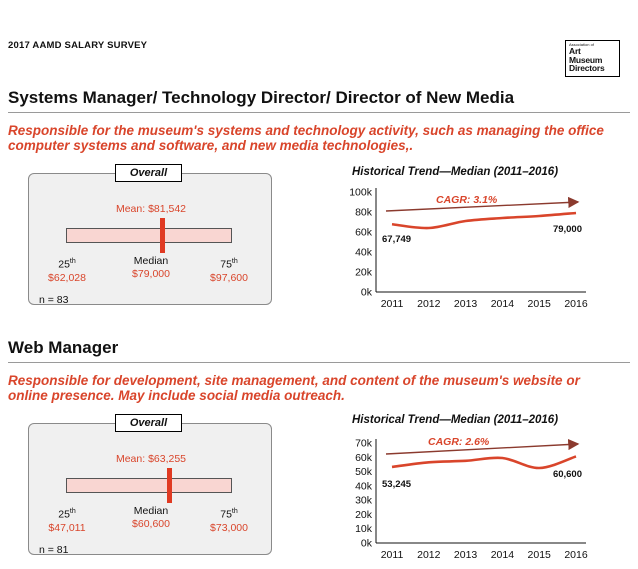 Image resolution: width=638 pixels, height=569 pixels. Describe the element at coordinates (151, 267) in the screenshot. I see `median-stat: Median $79,000` at that location.